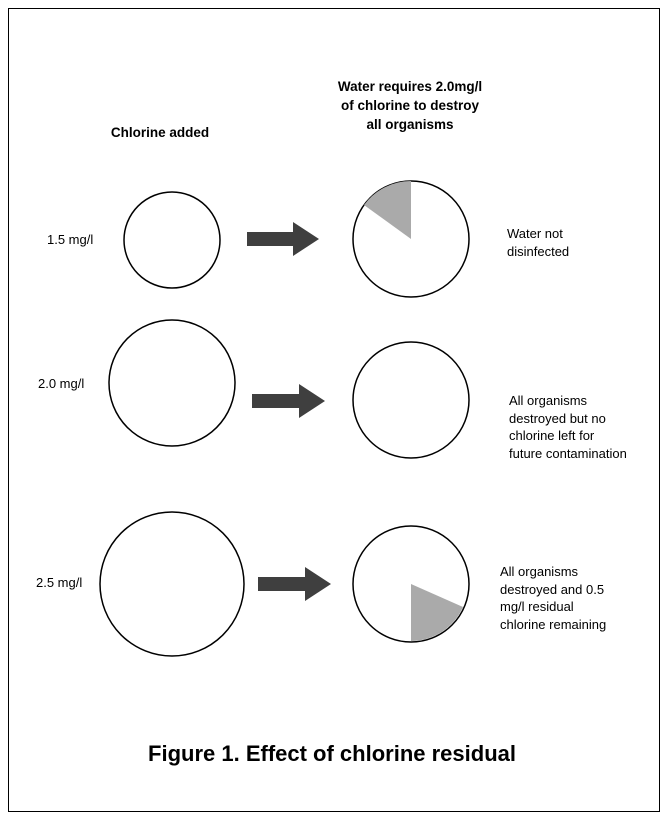 The width and height of the screenshot is (664, 816). I want to click on header-chlorine-added: Chlorine added, so click(160, 132).